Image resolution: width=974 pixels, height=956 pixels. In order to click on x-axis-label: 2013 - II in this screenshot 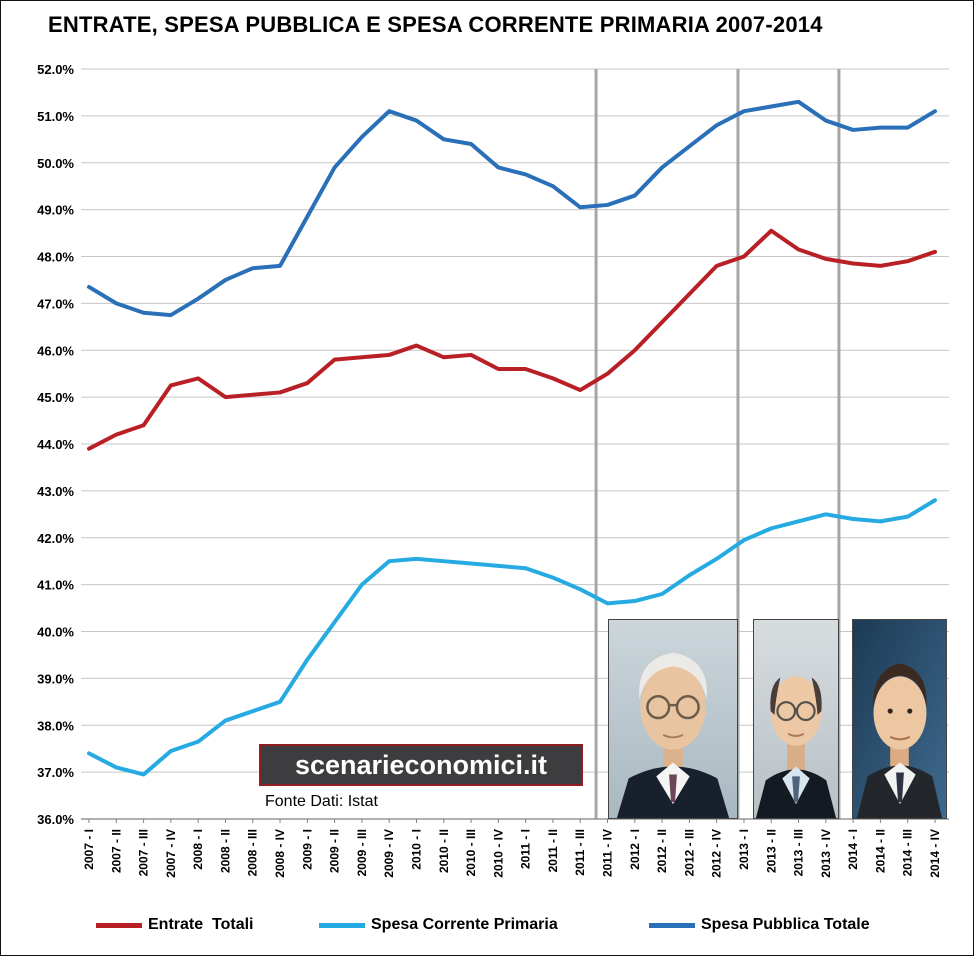, I will do `click(771, 851)`.